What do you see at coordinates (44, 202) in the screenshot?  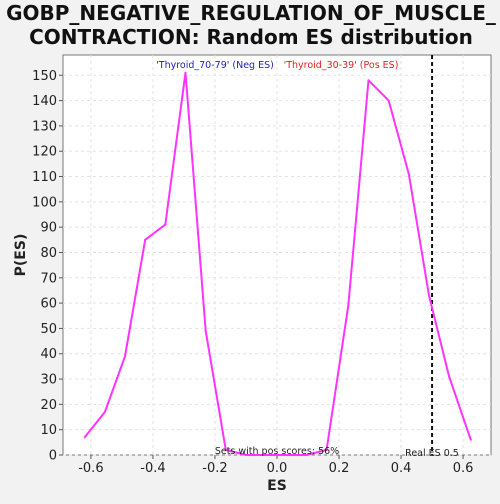 I see `y-tick-label: 100` at bounding box center [44, 202].